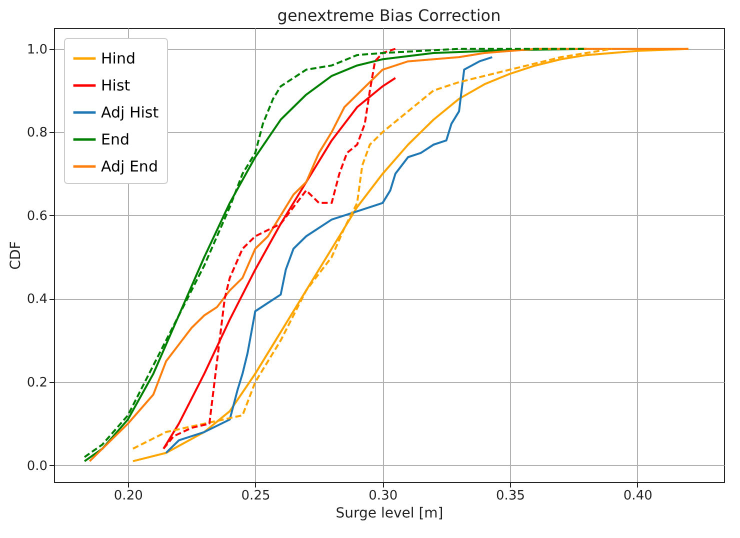  Describe the element at coordinates (389, 15) in the screenshot. I see `chart-title: genextreme Bias Correction` at that location.